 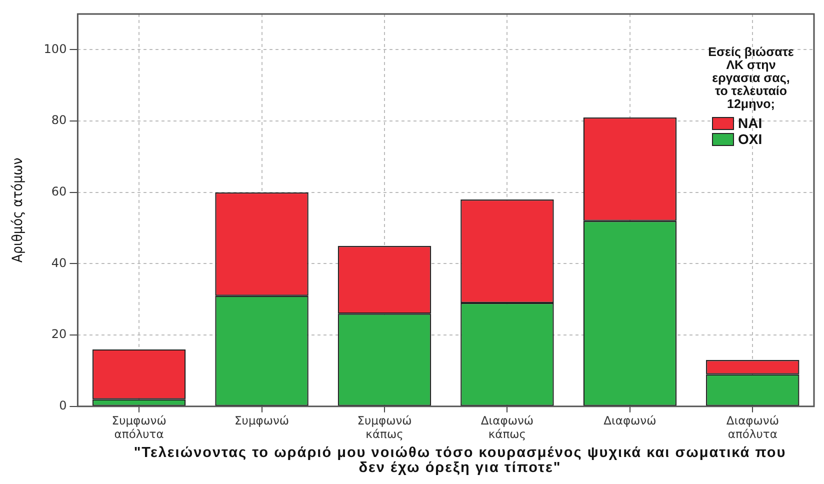 What do you see at coordinates (55, 49) in the screenshot?
I see `y-tick-label: 100` at bounding box center [55, 49].